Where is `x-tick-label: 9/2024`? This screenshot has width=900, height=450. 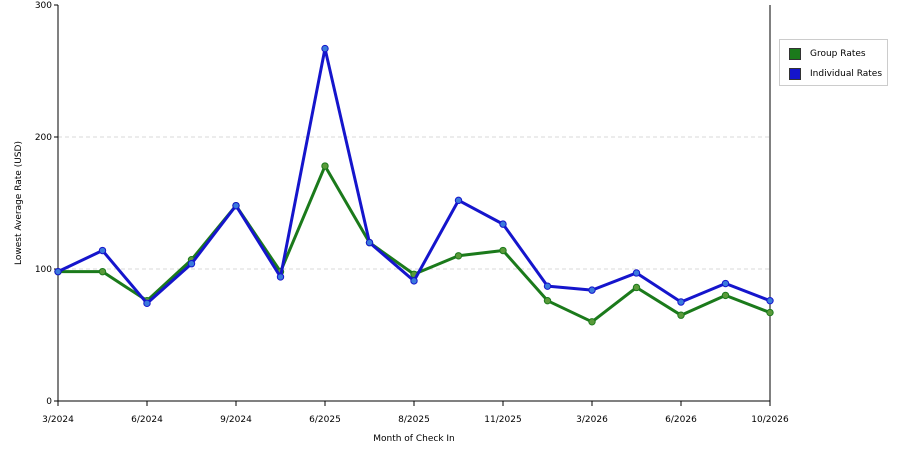 x-tick-label: 9/2024 is located at coordinates (236, 420).